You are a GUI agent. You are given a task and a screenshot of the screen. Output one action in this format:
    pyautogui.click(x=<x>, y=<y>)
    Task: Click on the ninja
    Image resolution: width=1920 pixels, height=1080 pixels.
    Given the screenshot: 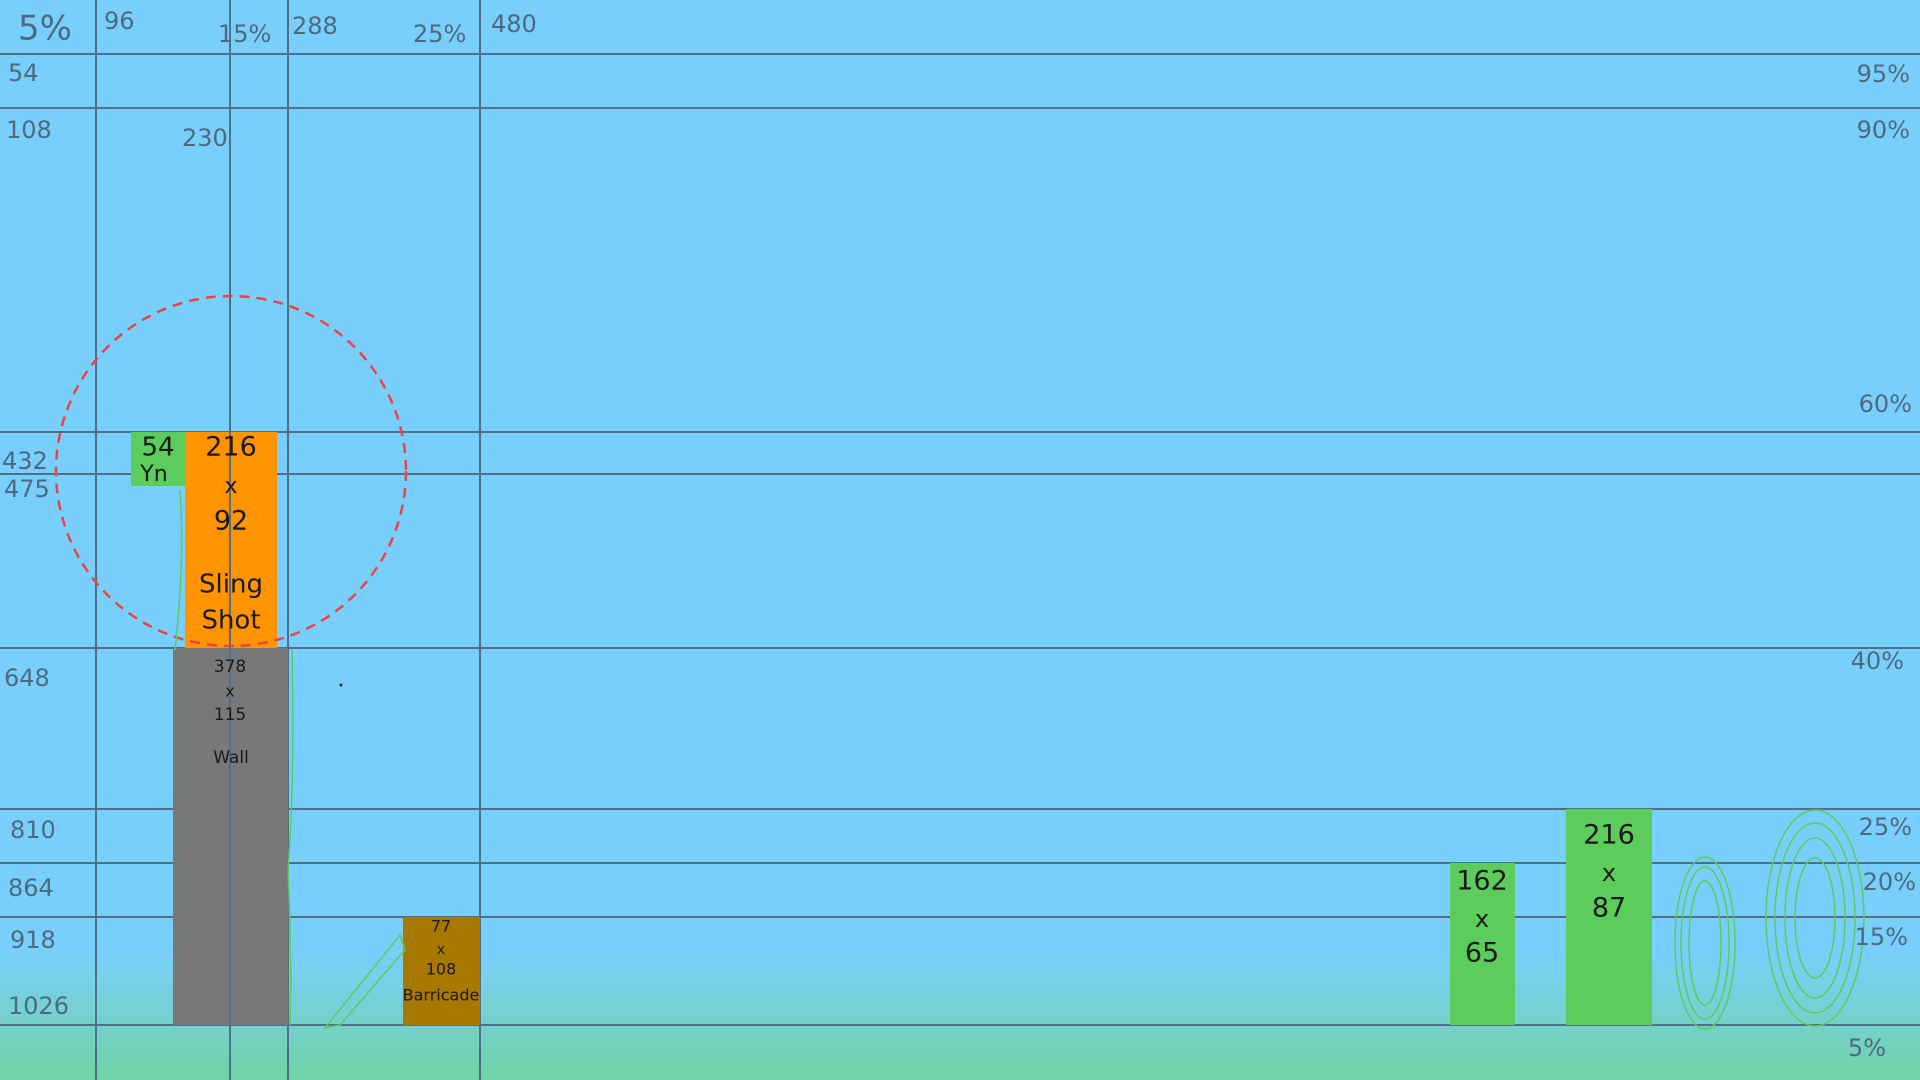 What is the action you would take?
    pyautogui.click(x=158, y=459)
    